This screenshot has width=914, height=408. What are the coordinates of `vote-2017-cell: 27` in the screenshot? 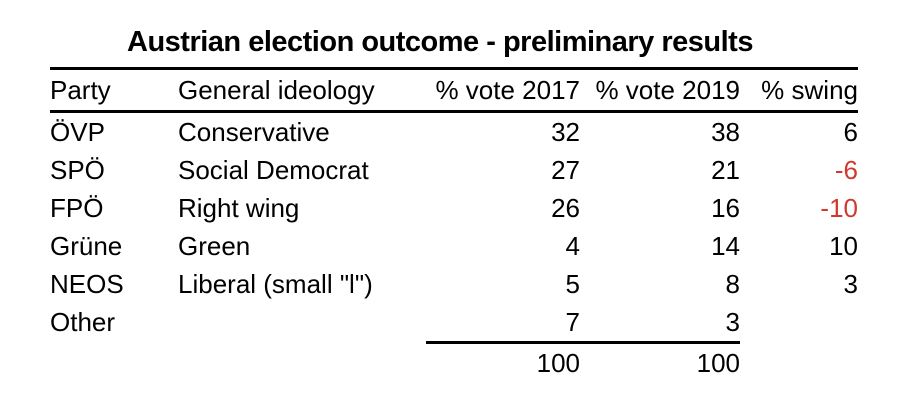 It's located at (565, 169).